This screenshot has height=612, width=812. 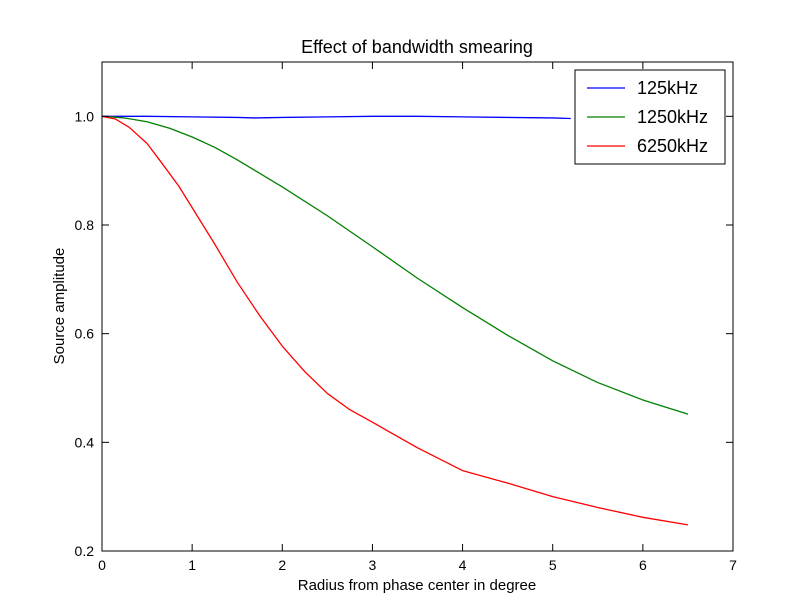 What do you see at coordinates (672, 146) in the screenshot?
I see `legend-label-6250khz: 6250kHz` at bounding box center [672, 146].